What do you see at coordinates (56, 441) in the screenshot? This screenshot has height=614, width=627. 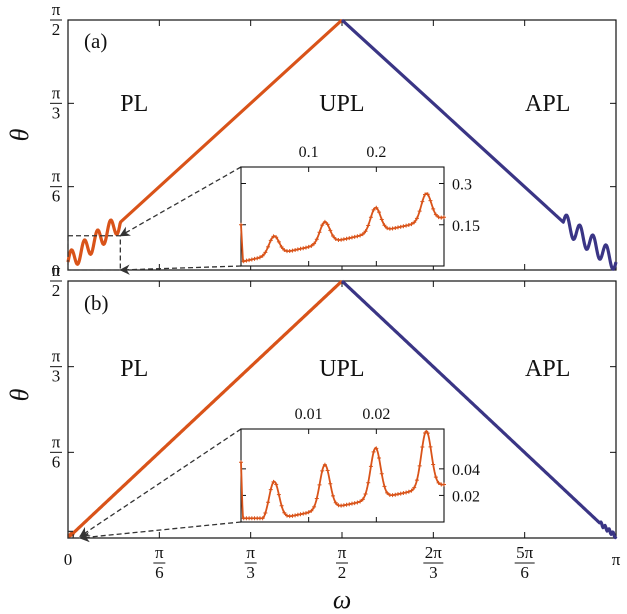 I see `ytick-label-b-2-num: π` at bounding box center [56, 441].